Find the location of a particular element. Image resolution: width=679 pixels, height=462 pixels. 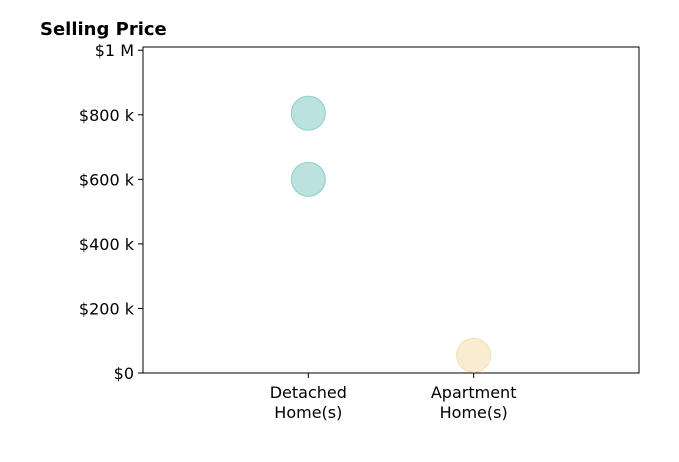

y-axis: $0 $200 k $400 k $600 k $800 k $1 M is located at coordinates (111, 212).